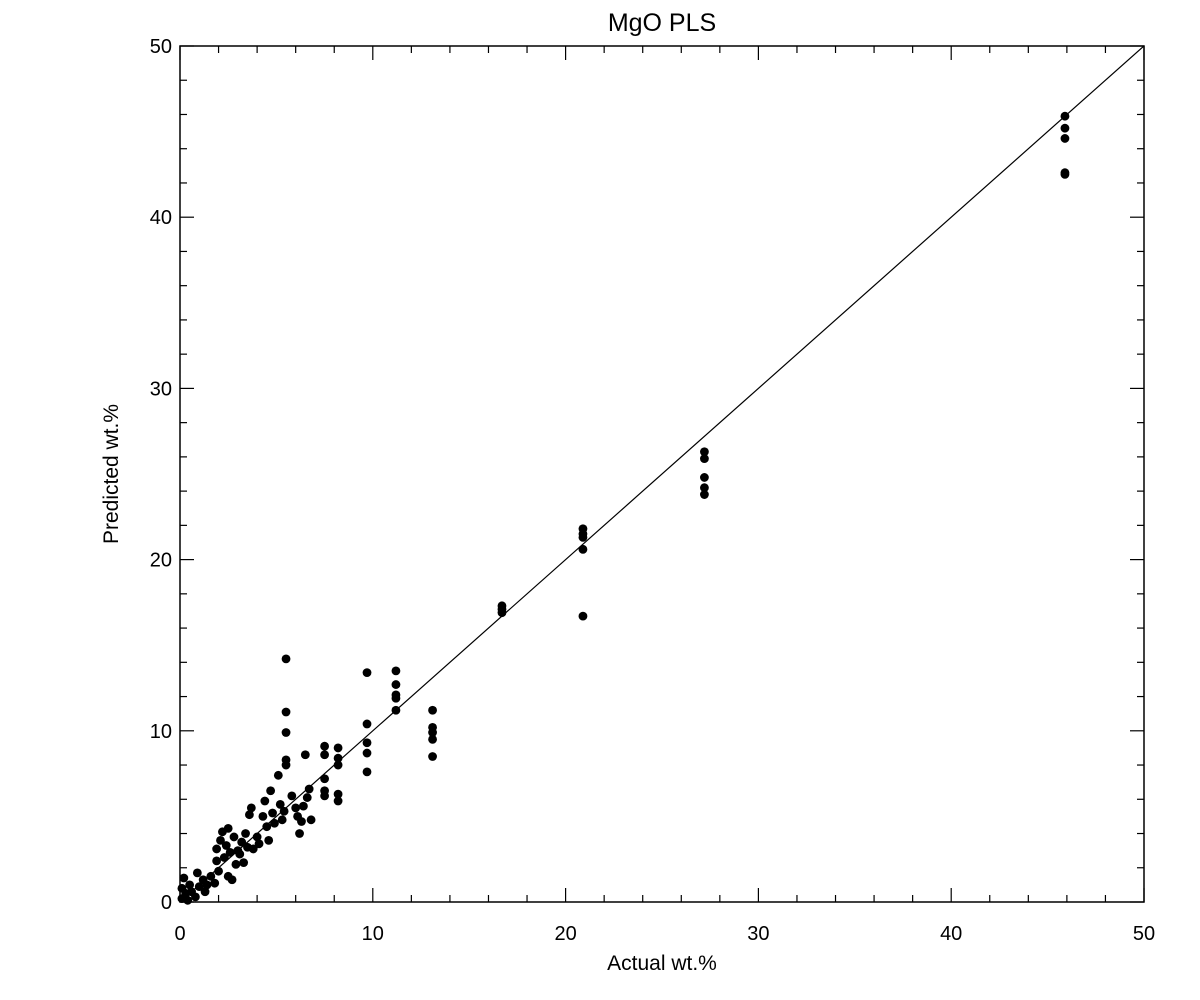 This screenshot has width=1200, height=1000. I want to click on chart-title: MgO PLS, so click(662, 23).